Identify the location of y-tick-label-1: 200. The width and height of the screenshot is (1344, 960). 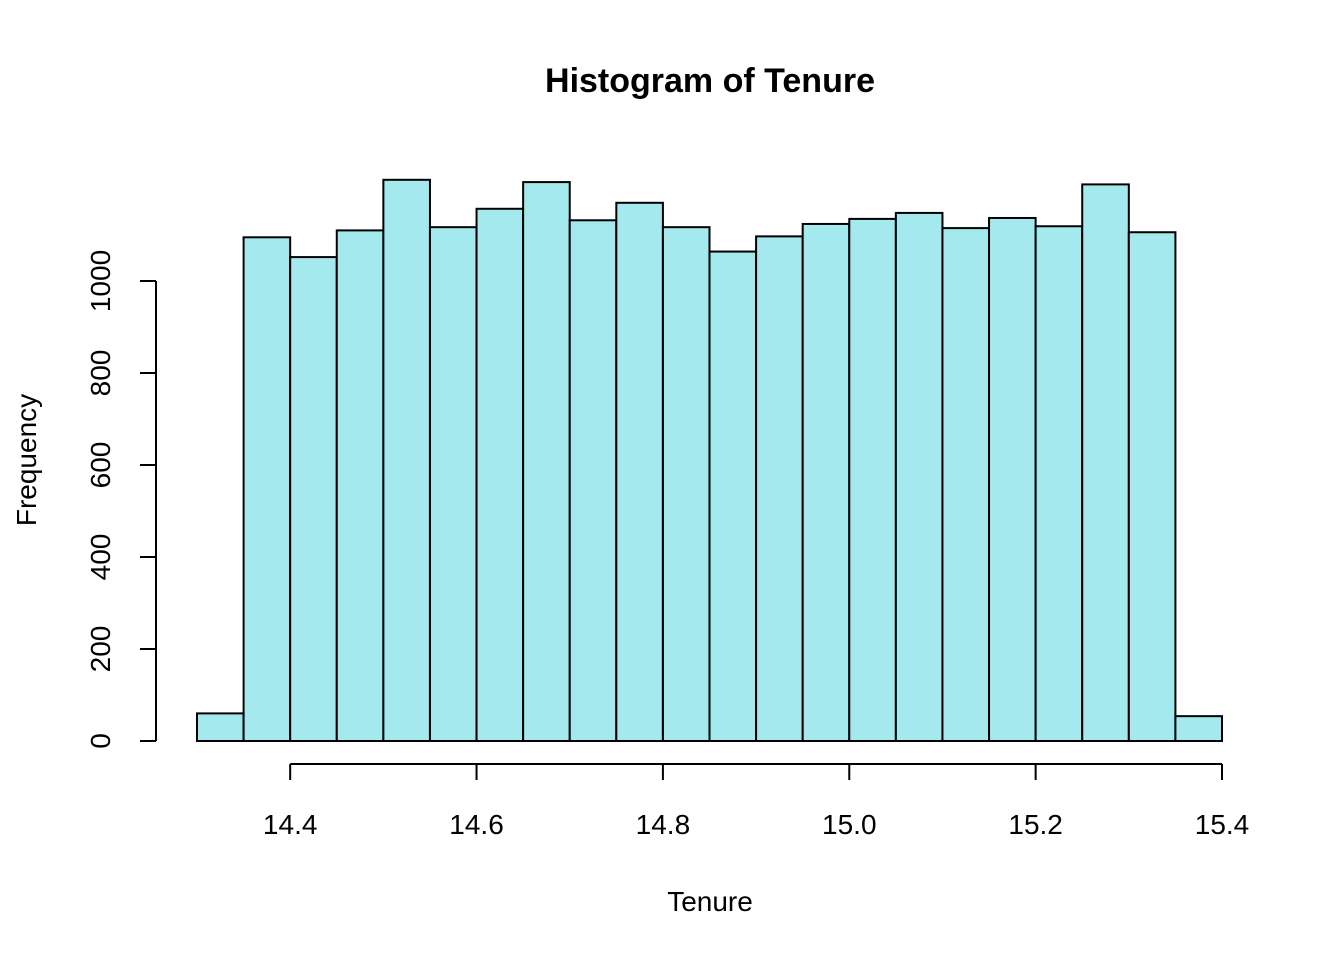
(100, 649).